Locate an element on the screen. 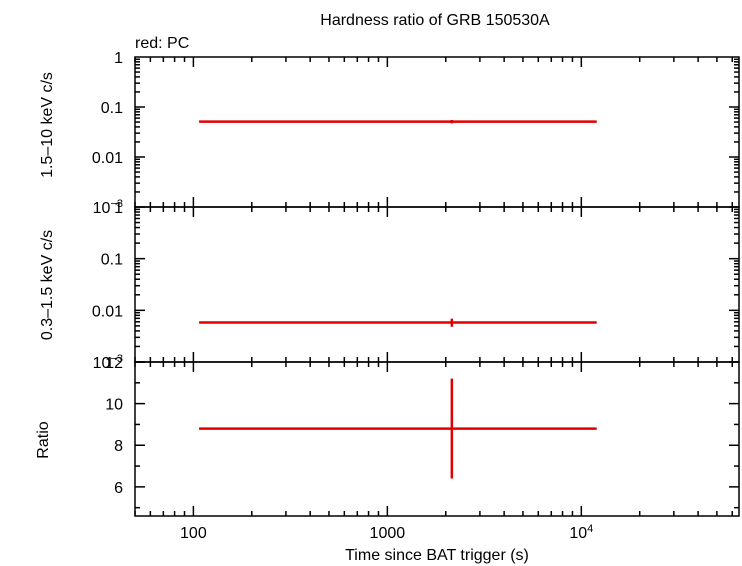 This screenshot has width=742, height=566. y-tick-label-ratio: 8 is located at coordinates (118, 446).